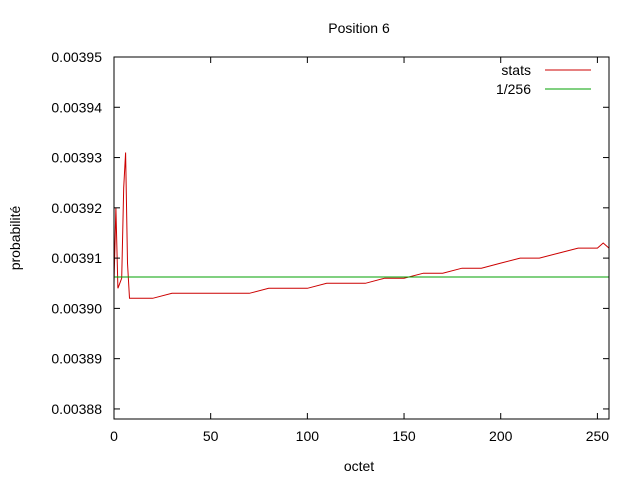 Image resolution: width=640 pixels, height=480 pixels. Describe the element at coordinates (76, 158) in the screenshot. I see `y-tick-label: 0.00393` at that location.